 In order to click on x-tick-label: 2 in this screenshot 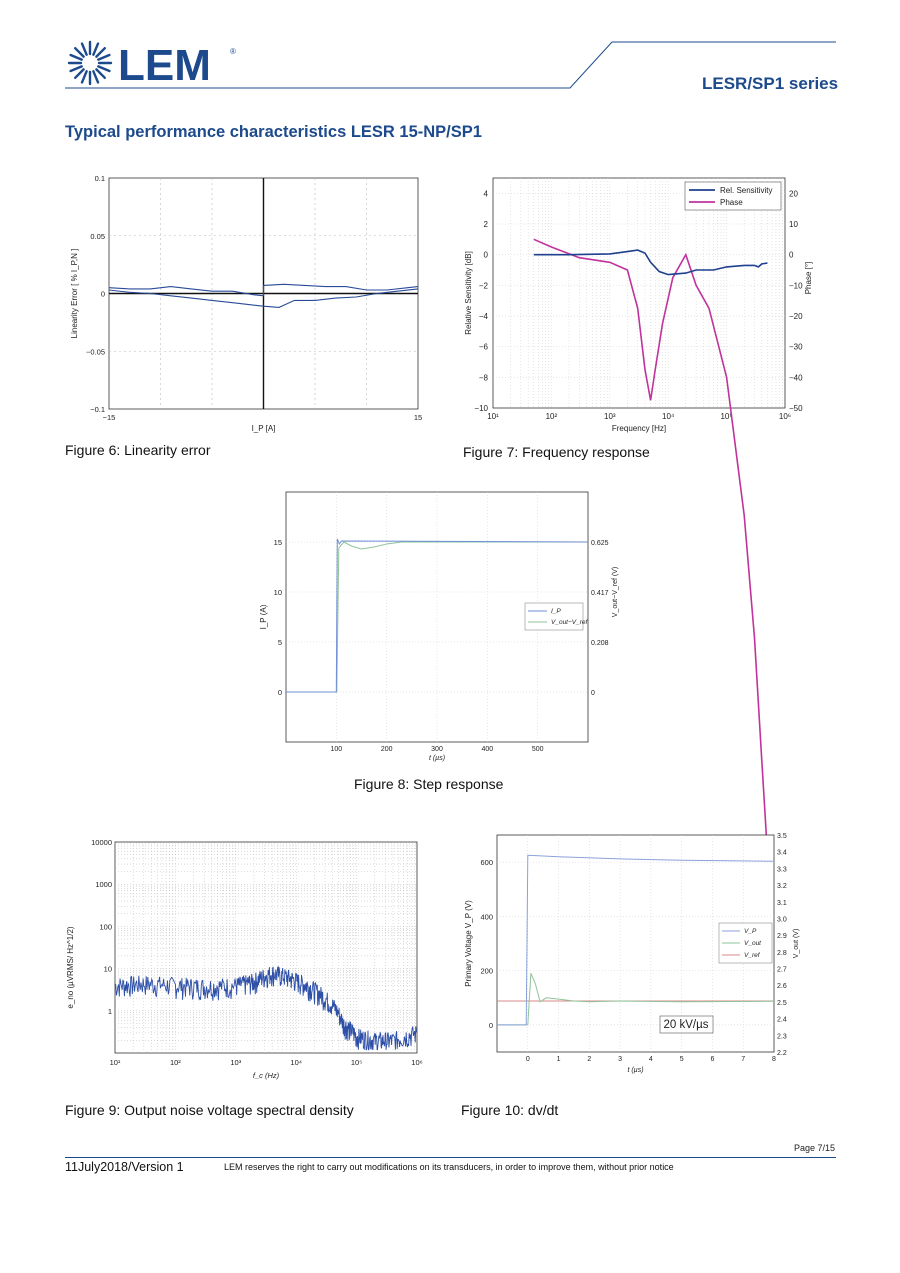, I will do `click(589, 1059)`.